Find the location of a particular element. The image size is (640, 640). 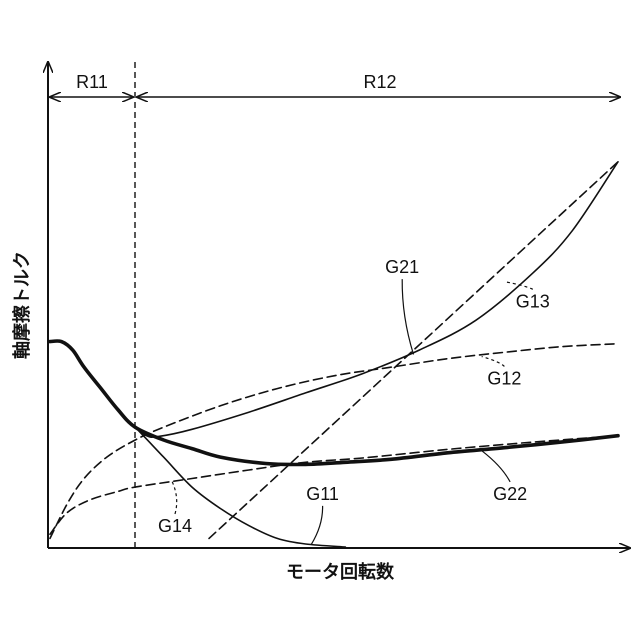

leader-g14 is located at coordinates (174, 498).